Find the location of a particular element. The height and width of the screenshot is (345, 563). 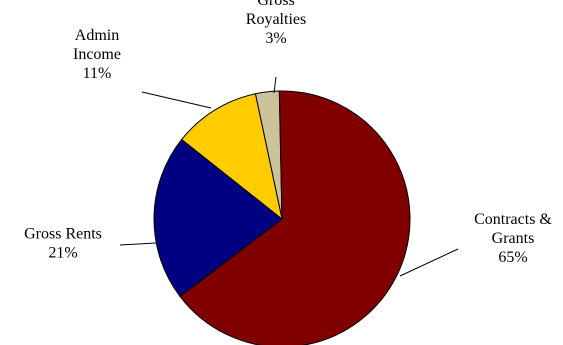

leader-line-gross-rents is located at coordinates (138, 244).